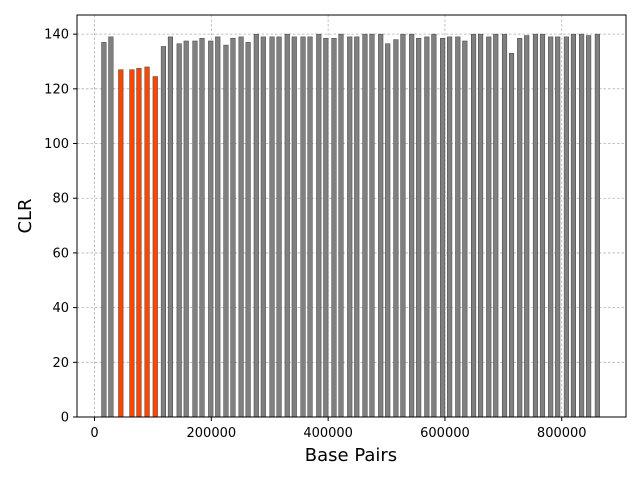 This screenshot has width=640, height=484. I want to click on y-tick-label: 20, so click(60, 363).